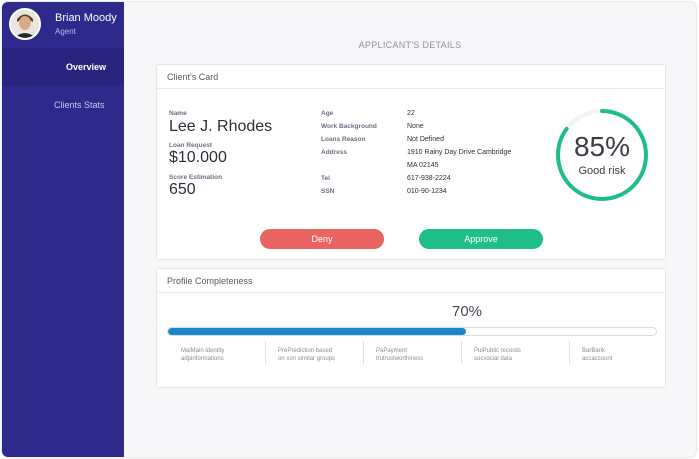 This screenshot has height=459, width=699. What do you see at coordinates (602, 146) in the screenshot?
I see `risk-percent: 85%` at bounding box center [602, 146].